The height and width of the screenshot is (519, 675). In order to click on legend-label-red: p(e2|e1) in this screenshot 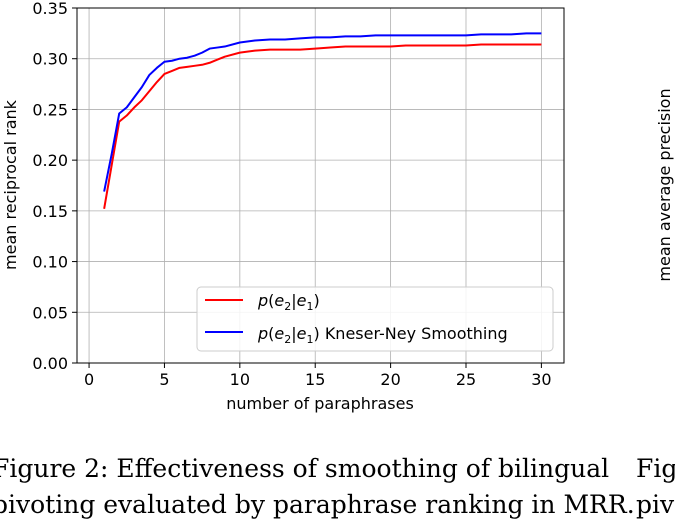, I will do `click(288, 302)`.